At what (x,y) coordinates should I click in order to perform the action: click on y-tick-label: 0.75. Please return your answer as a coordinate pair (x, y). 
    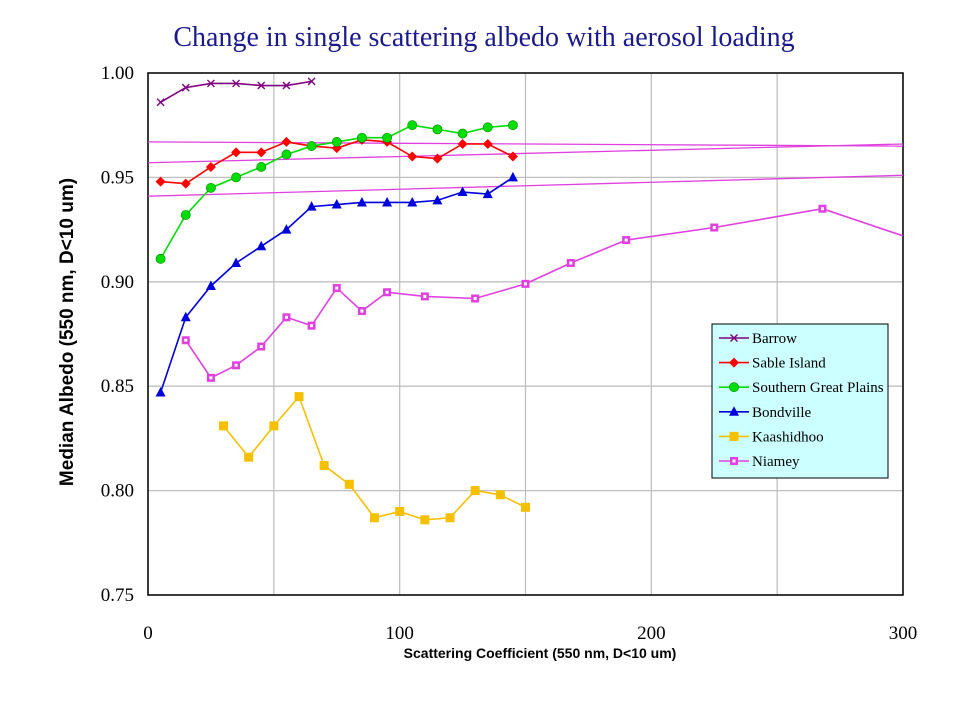
    Looking at the image, I should click on (117, 595).